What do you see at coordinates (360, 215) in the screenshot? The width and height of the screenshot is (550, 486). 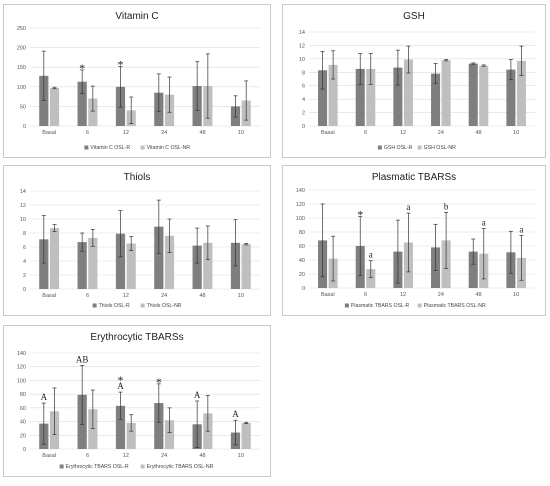 I see `annotation-label: *` at bounding box center [360, 215].